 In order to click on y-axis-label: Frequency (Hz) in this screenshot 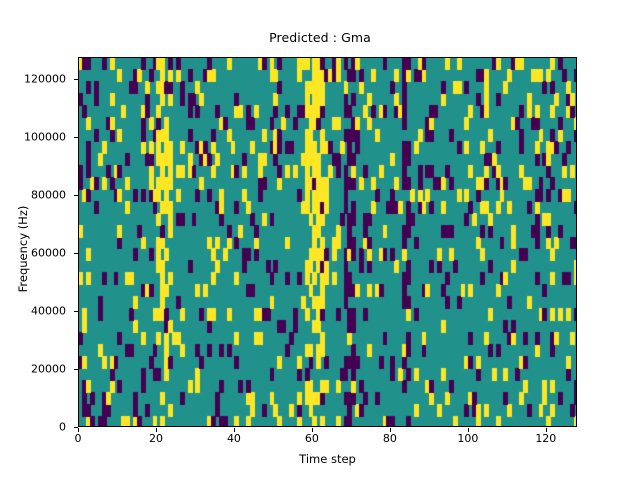, I will do `click(23, 249)`.